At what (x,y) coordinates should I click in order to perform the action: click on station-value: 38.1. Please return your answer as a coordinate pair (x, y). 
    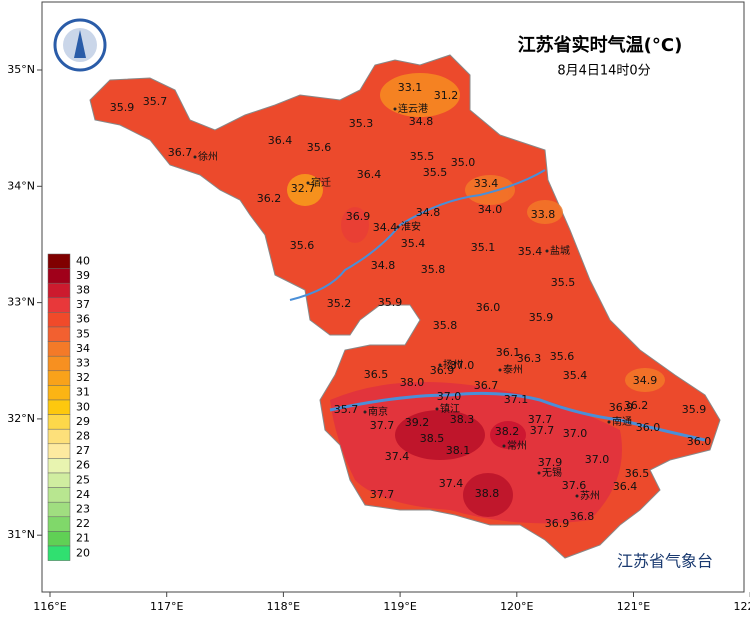
    Looking at the image, I should click on (458, 450).